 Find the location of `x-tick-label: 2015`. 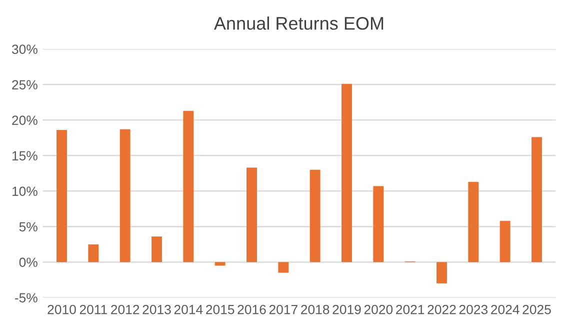

x-tick-label: 2015 is located at coordinates (220, 309).